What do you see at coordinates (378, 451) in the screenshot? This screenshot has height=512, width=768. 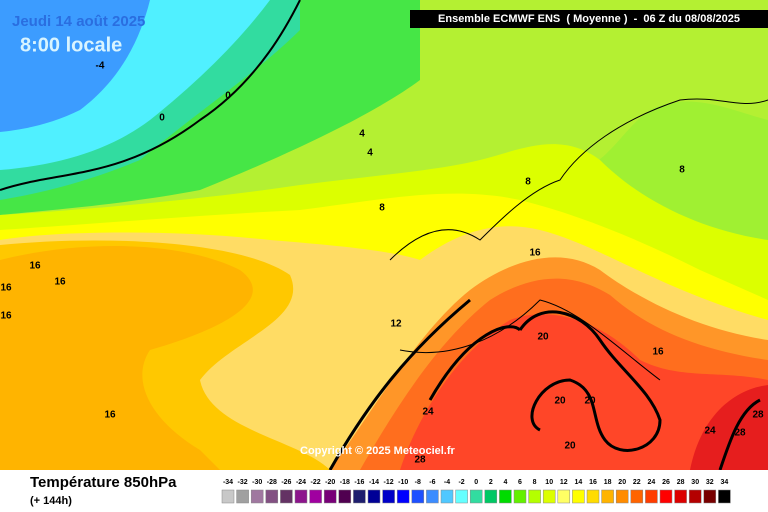 I see `copyright: Copyright © 2025 Meteociel.fr` at bounding box center [378, 451].